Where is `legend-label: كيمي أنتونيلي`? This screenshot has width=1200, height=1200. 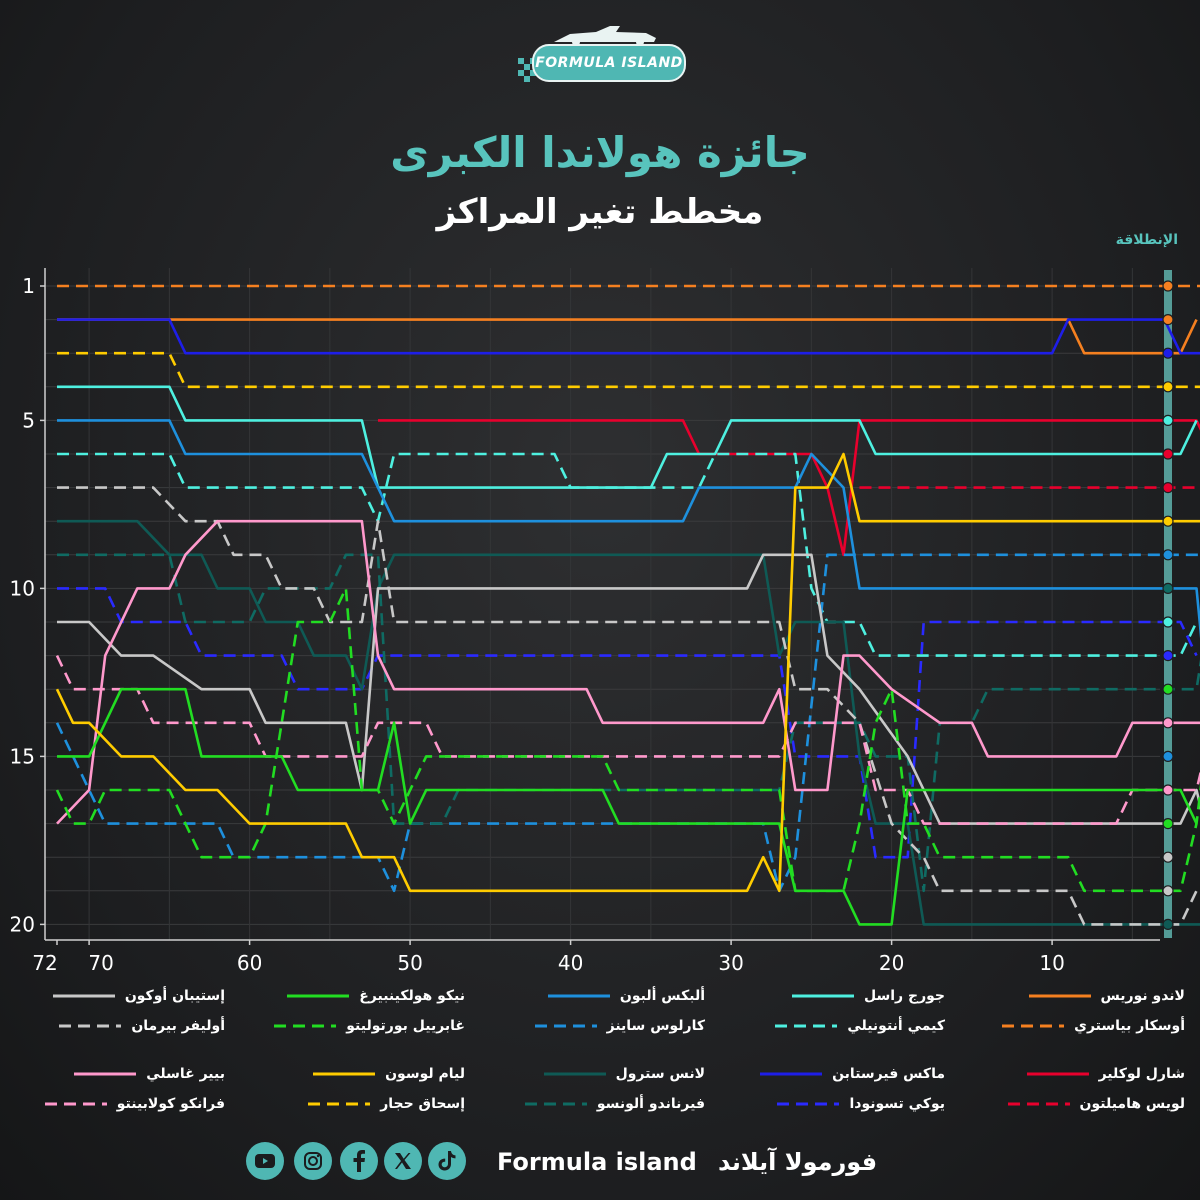
legend-label: كيمي أنتونيلي is located at coordinates (896, 1026).